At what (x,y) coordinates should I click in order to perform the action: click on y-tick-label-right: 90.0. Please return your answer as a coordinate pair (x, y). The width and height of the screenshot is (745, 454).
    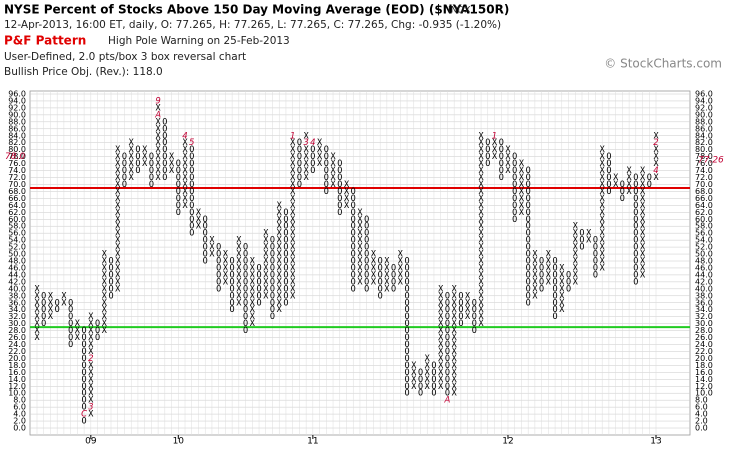
    Looking at the image, I should click on (704, 114).